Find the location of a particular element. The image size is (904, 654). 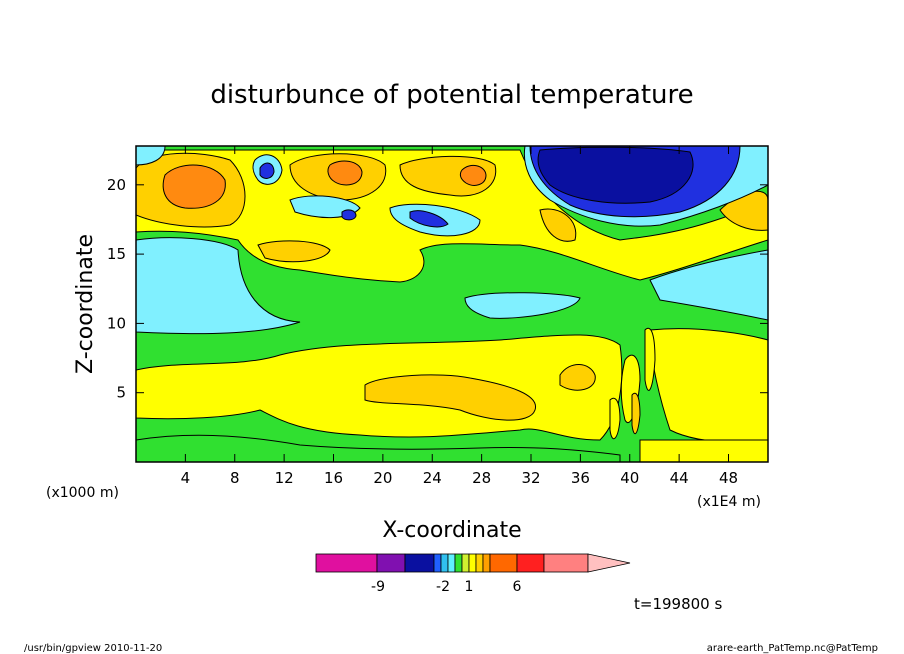

colorbar-label-3: 1 is located at coordinates (469, 587).